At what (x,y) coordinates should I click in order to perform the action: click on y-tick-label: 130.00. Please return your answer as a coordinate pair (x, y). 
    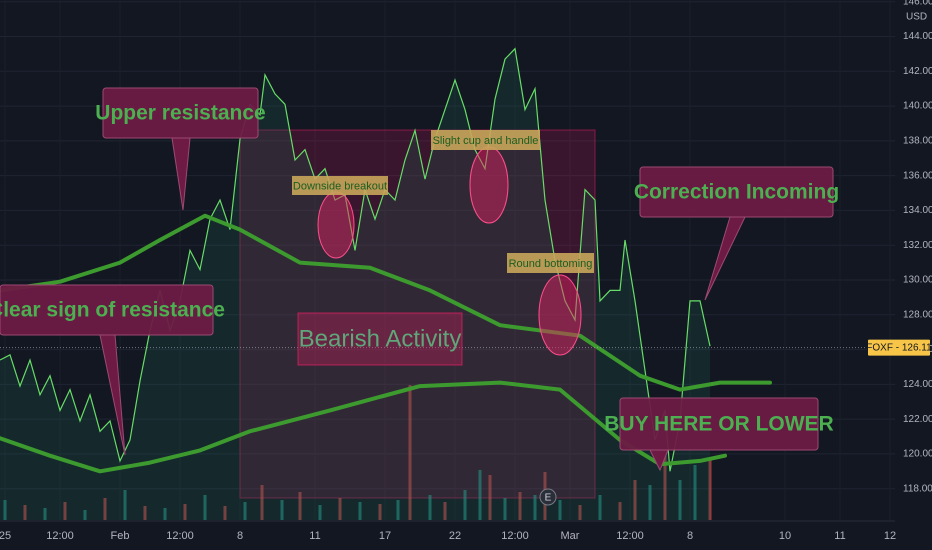
    Looking at the image, I should click on (917, 280).